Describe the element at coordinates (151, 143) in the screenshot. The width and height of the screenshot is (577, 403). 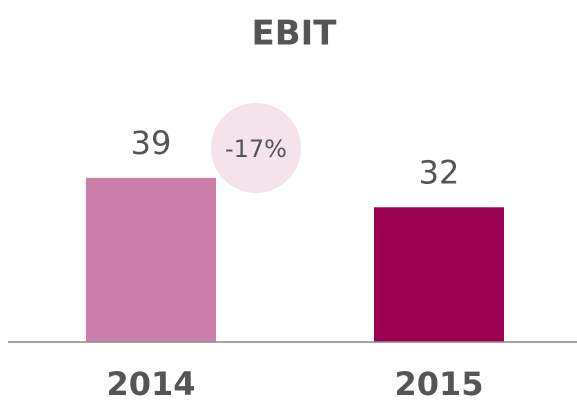
I see `value-label: 39` at that location.